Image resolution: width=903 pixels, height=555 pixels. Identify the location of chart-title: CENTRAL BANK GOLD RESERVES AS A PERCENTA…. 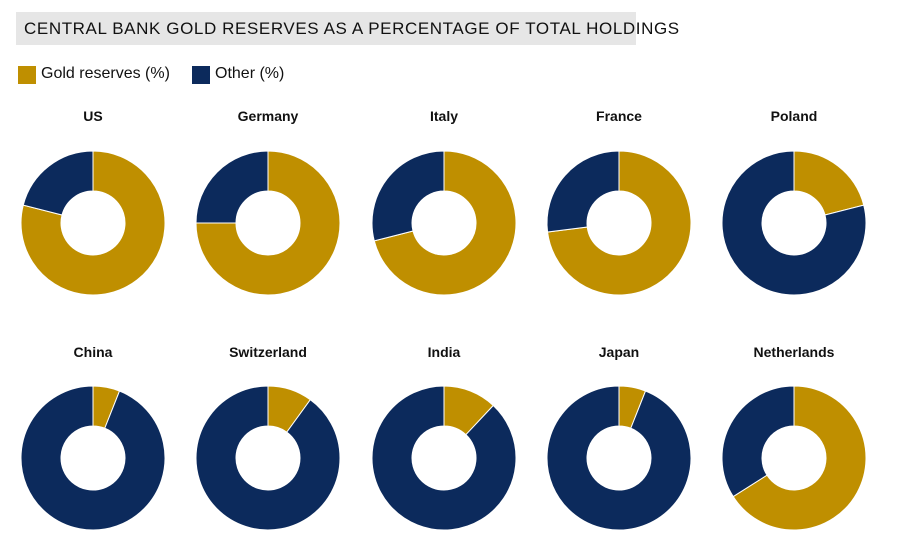
(352, 28).